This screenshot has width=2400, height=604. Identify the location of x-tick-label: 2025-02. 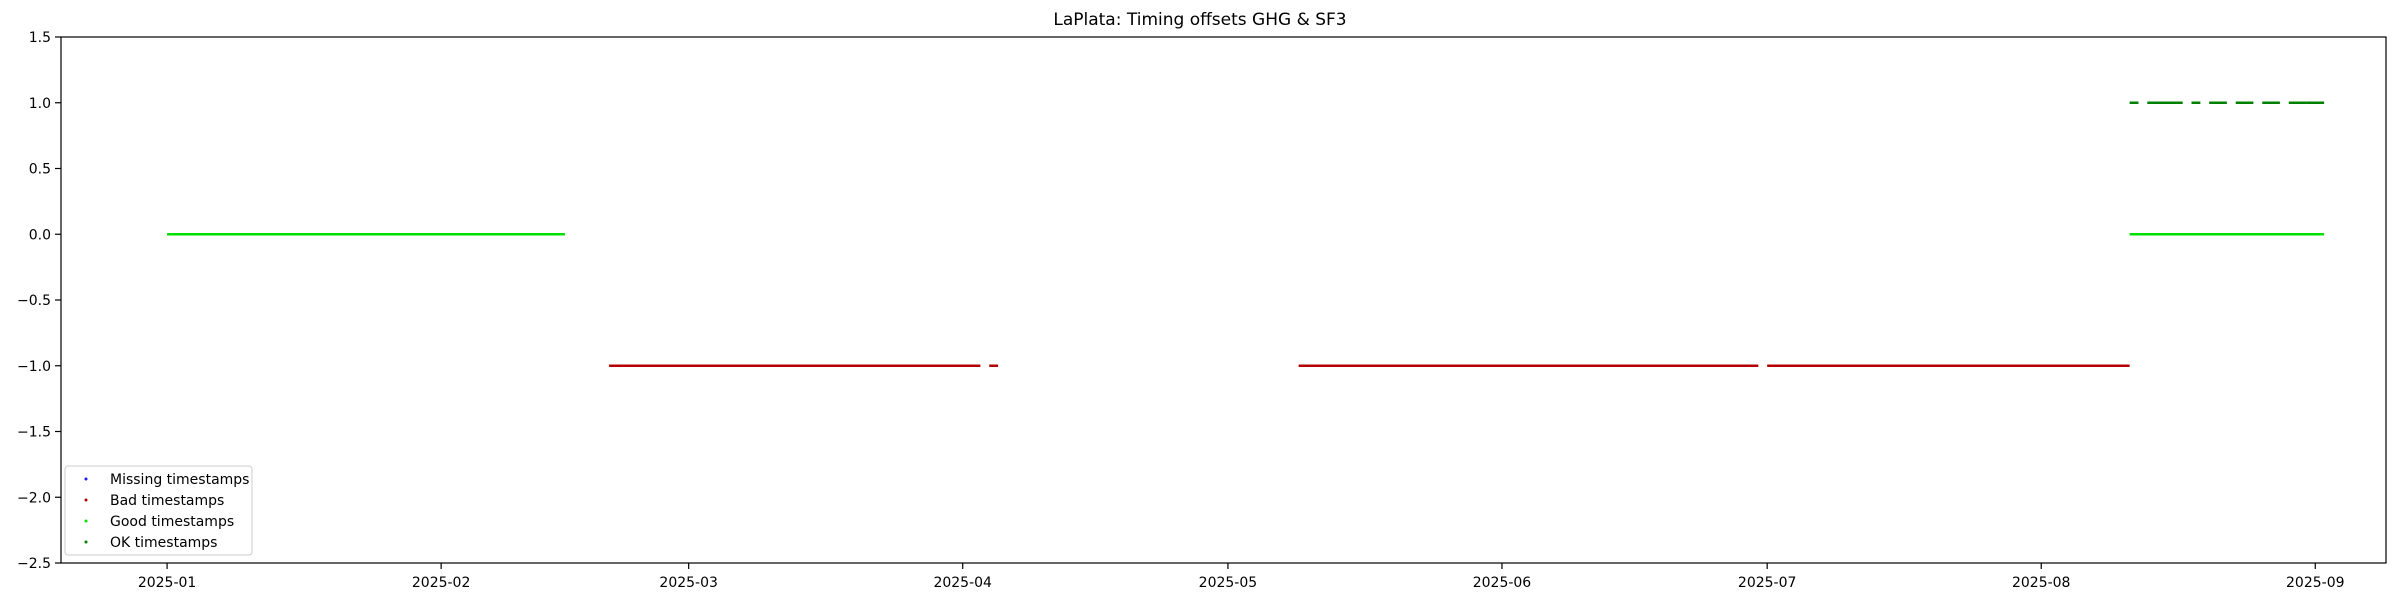
(441, 583).